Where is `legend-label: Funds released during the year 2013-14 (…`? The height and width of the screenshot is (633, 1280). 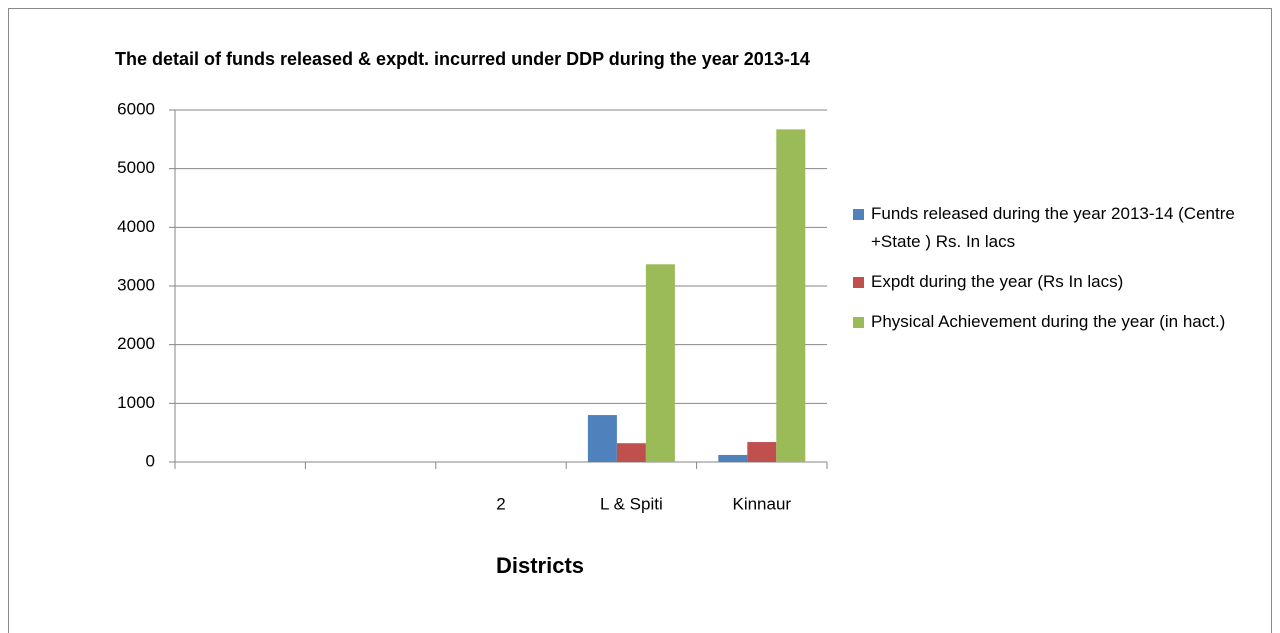
legend-label: Funds released during the year 2013-14 (… is located at coordinates (1053, 227).